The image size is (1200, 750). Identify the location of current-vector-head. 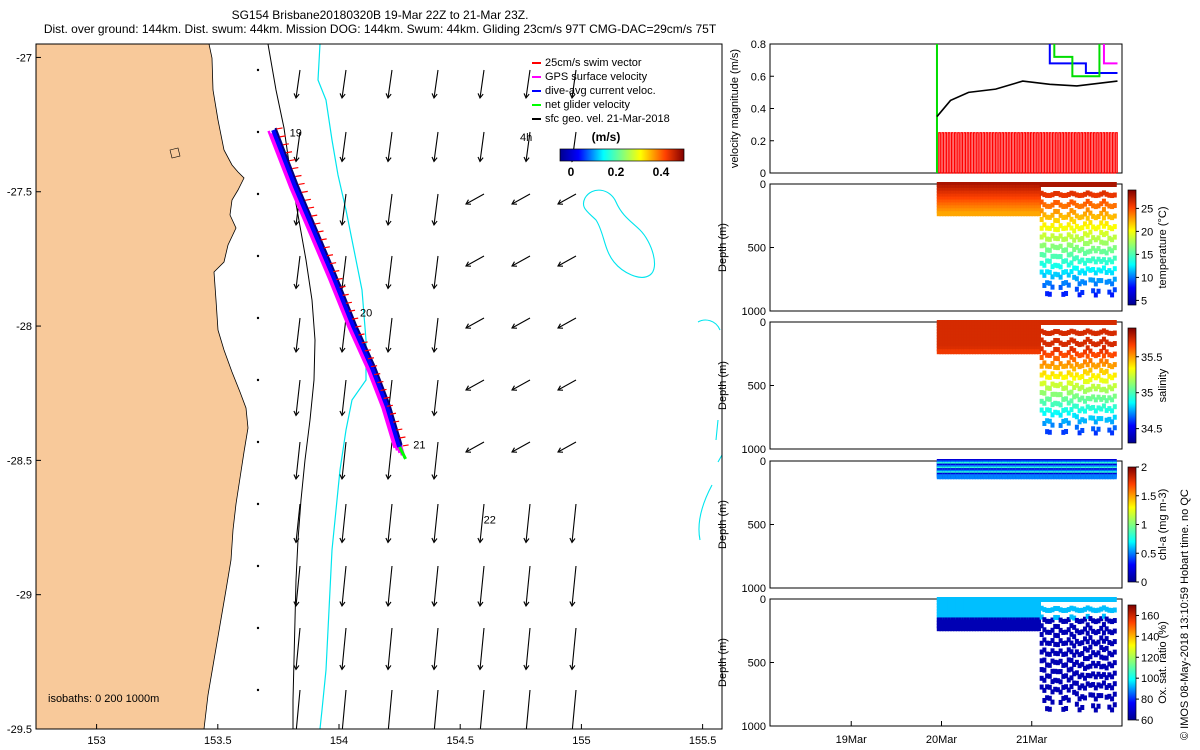
(480, 159).